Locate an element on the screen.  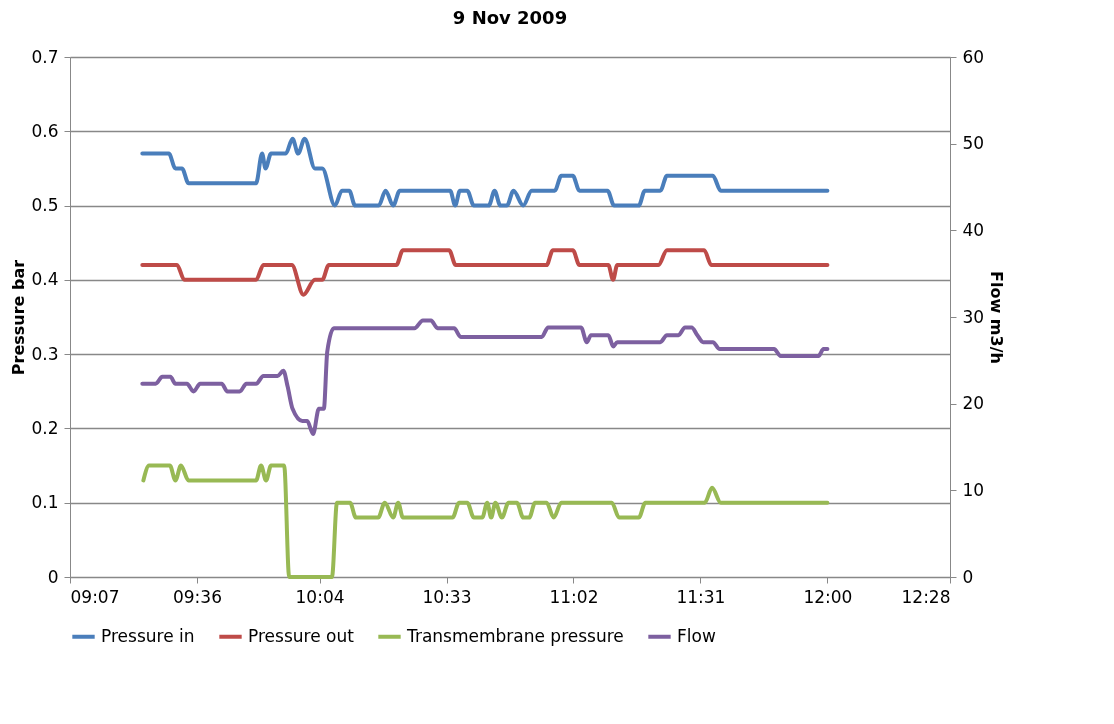
x-tick-label: 10:04 is located at coordinates (320, 596).